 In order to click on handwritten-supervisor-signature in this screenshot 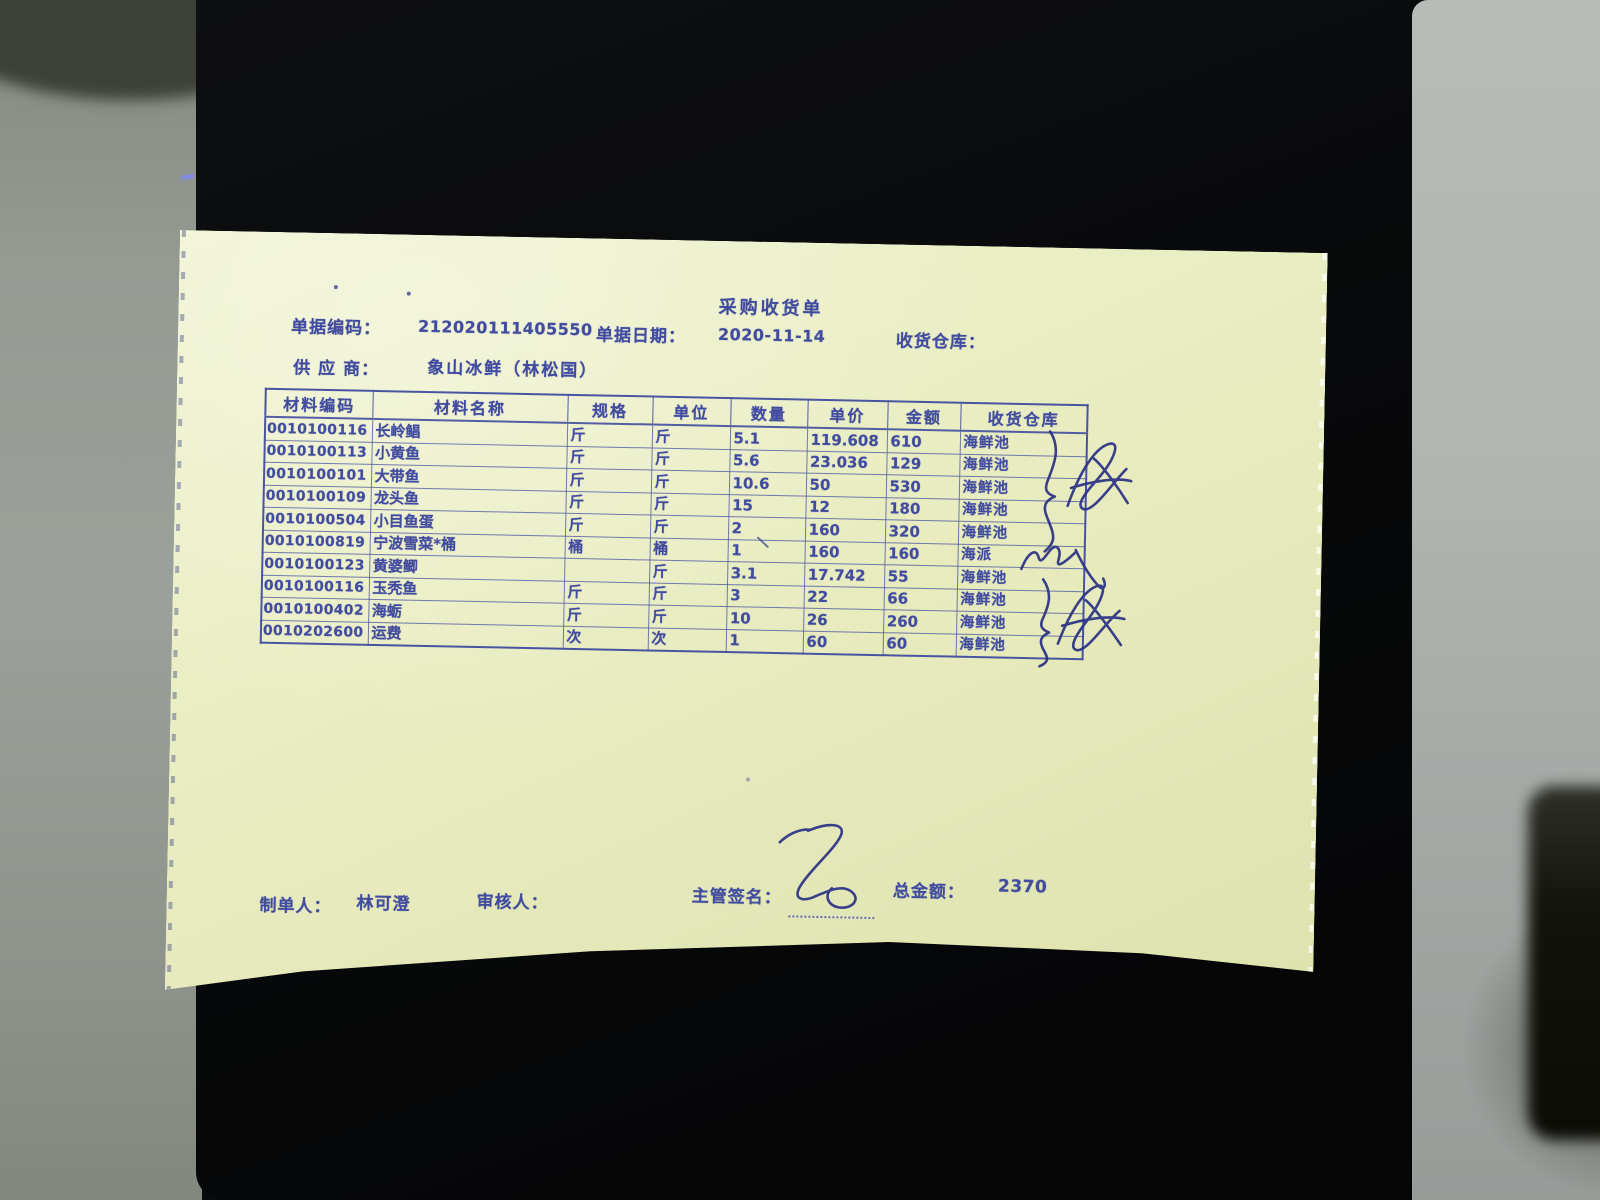, I will do `click(818, 866)`.